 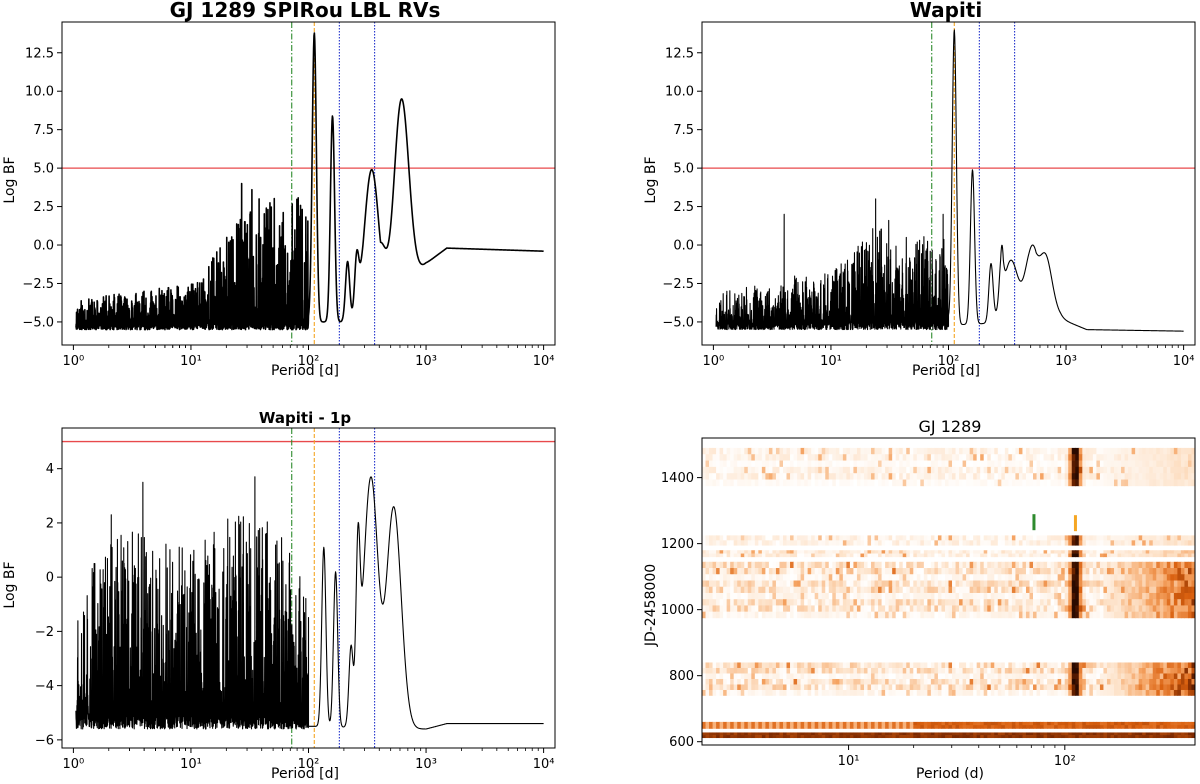 I want to click on panel-2-xtick-label-0: 10⁰, so click(x=714, y=361).